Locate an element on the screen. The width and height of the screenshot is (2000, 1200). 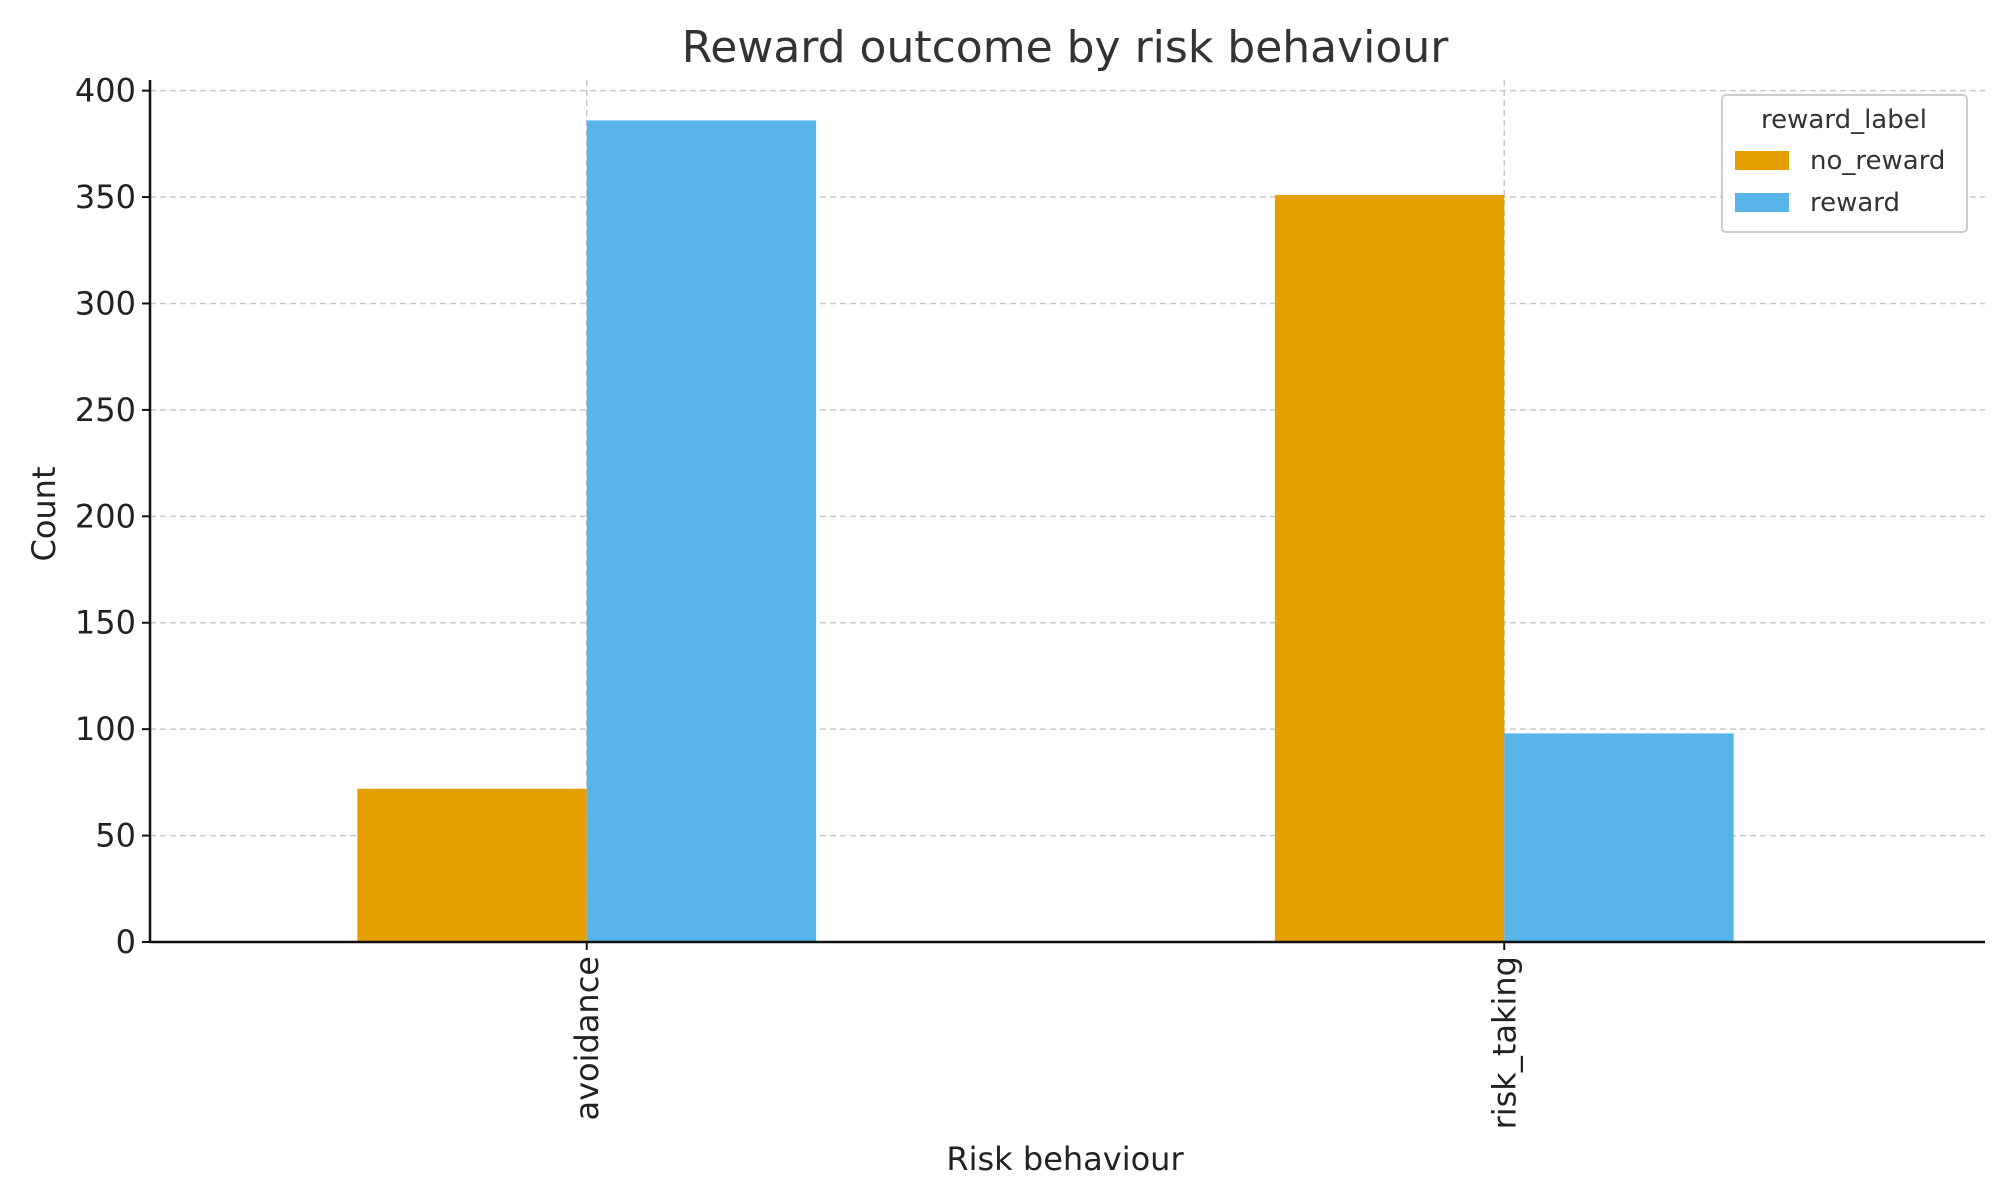
y-tick-label: 250 is located at coordinates (105, 410).